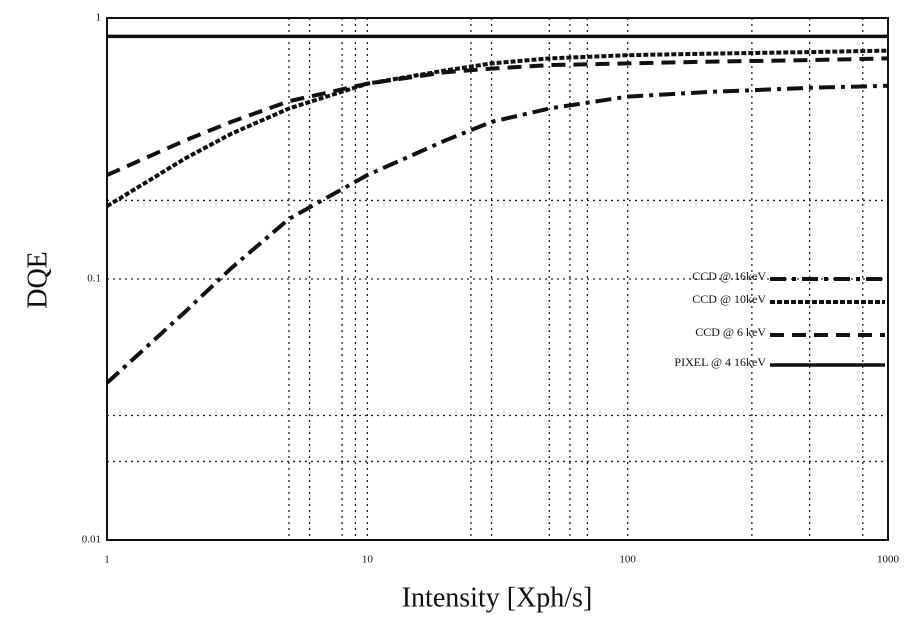 The height and width of the screenshot is (617, 909). I want to click on y-tick-label: 1, so click(99, 18).